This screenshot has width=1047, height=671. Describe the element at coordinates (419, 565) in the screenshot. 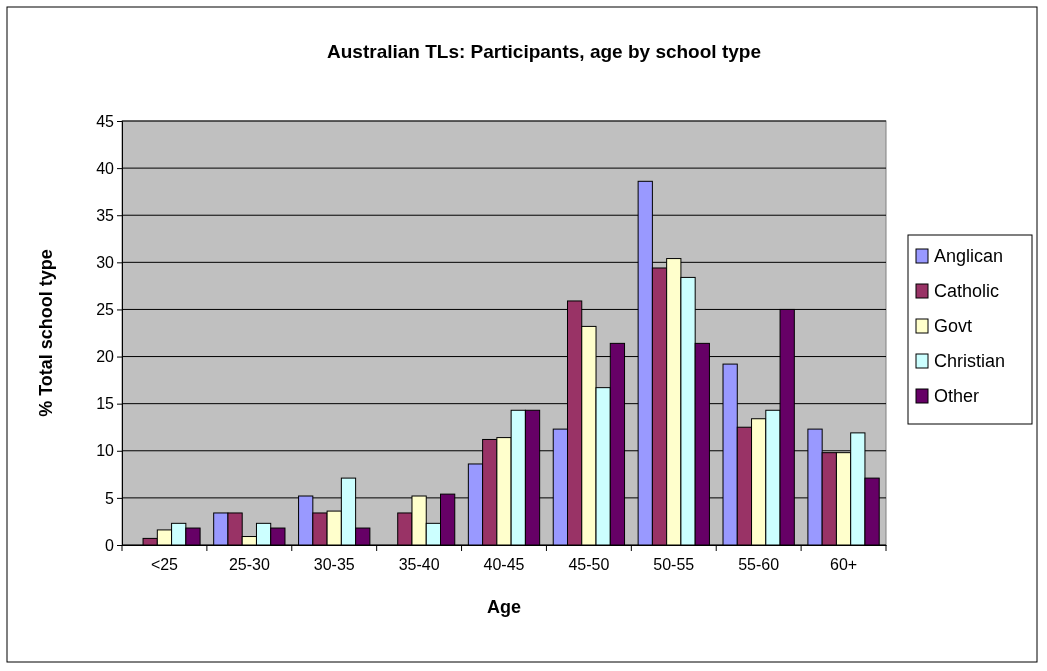

I see `x-tick-label: 35-40` at that location.